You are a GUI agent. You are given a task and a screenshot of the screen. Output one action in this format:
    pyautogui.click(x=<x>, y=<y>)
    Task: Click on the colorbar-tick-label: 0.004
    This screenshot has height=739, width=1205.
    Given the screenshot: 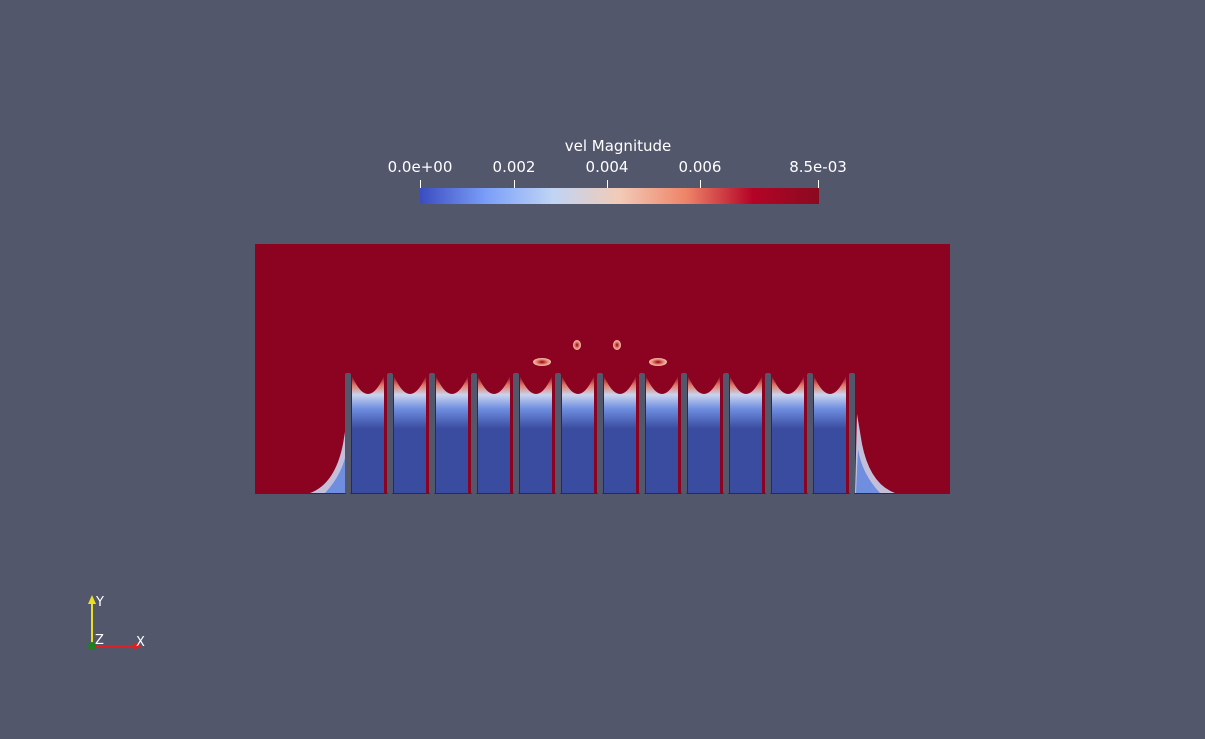 What is the action you would take?
    pyautogui.click(x=607, y=167)
    